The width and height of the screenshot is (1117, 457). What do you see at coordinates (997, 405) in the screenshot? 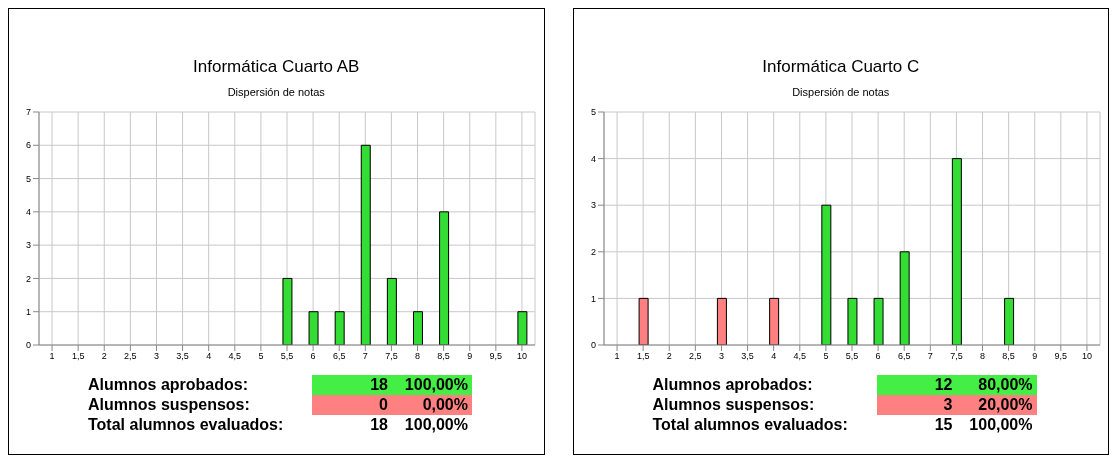
I see `text: 20,00%` at bounding box center [997, 405].